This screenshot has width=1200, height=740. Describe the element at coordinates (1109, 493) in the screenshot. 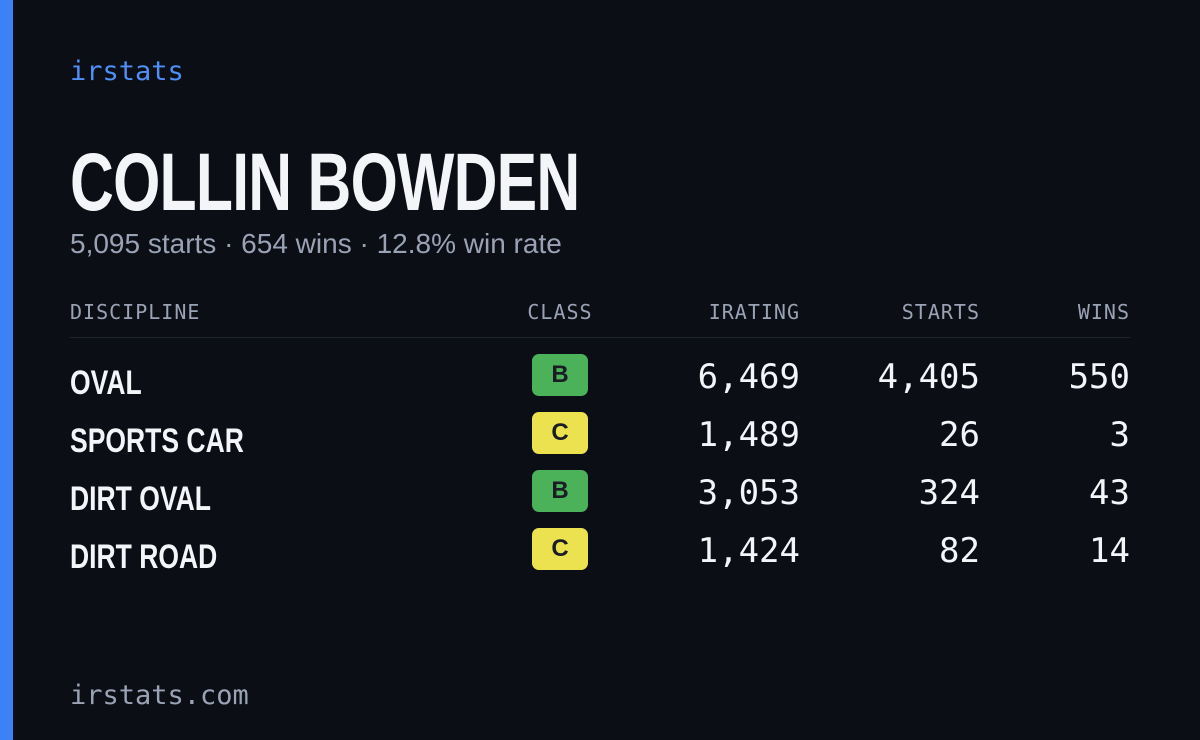

I see `wins-value: 43` at that location.